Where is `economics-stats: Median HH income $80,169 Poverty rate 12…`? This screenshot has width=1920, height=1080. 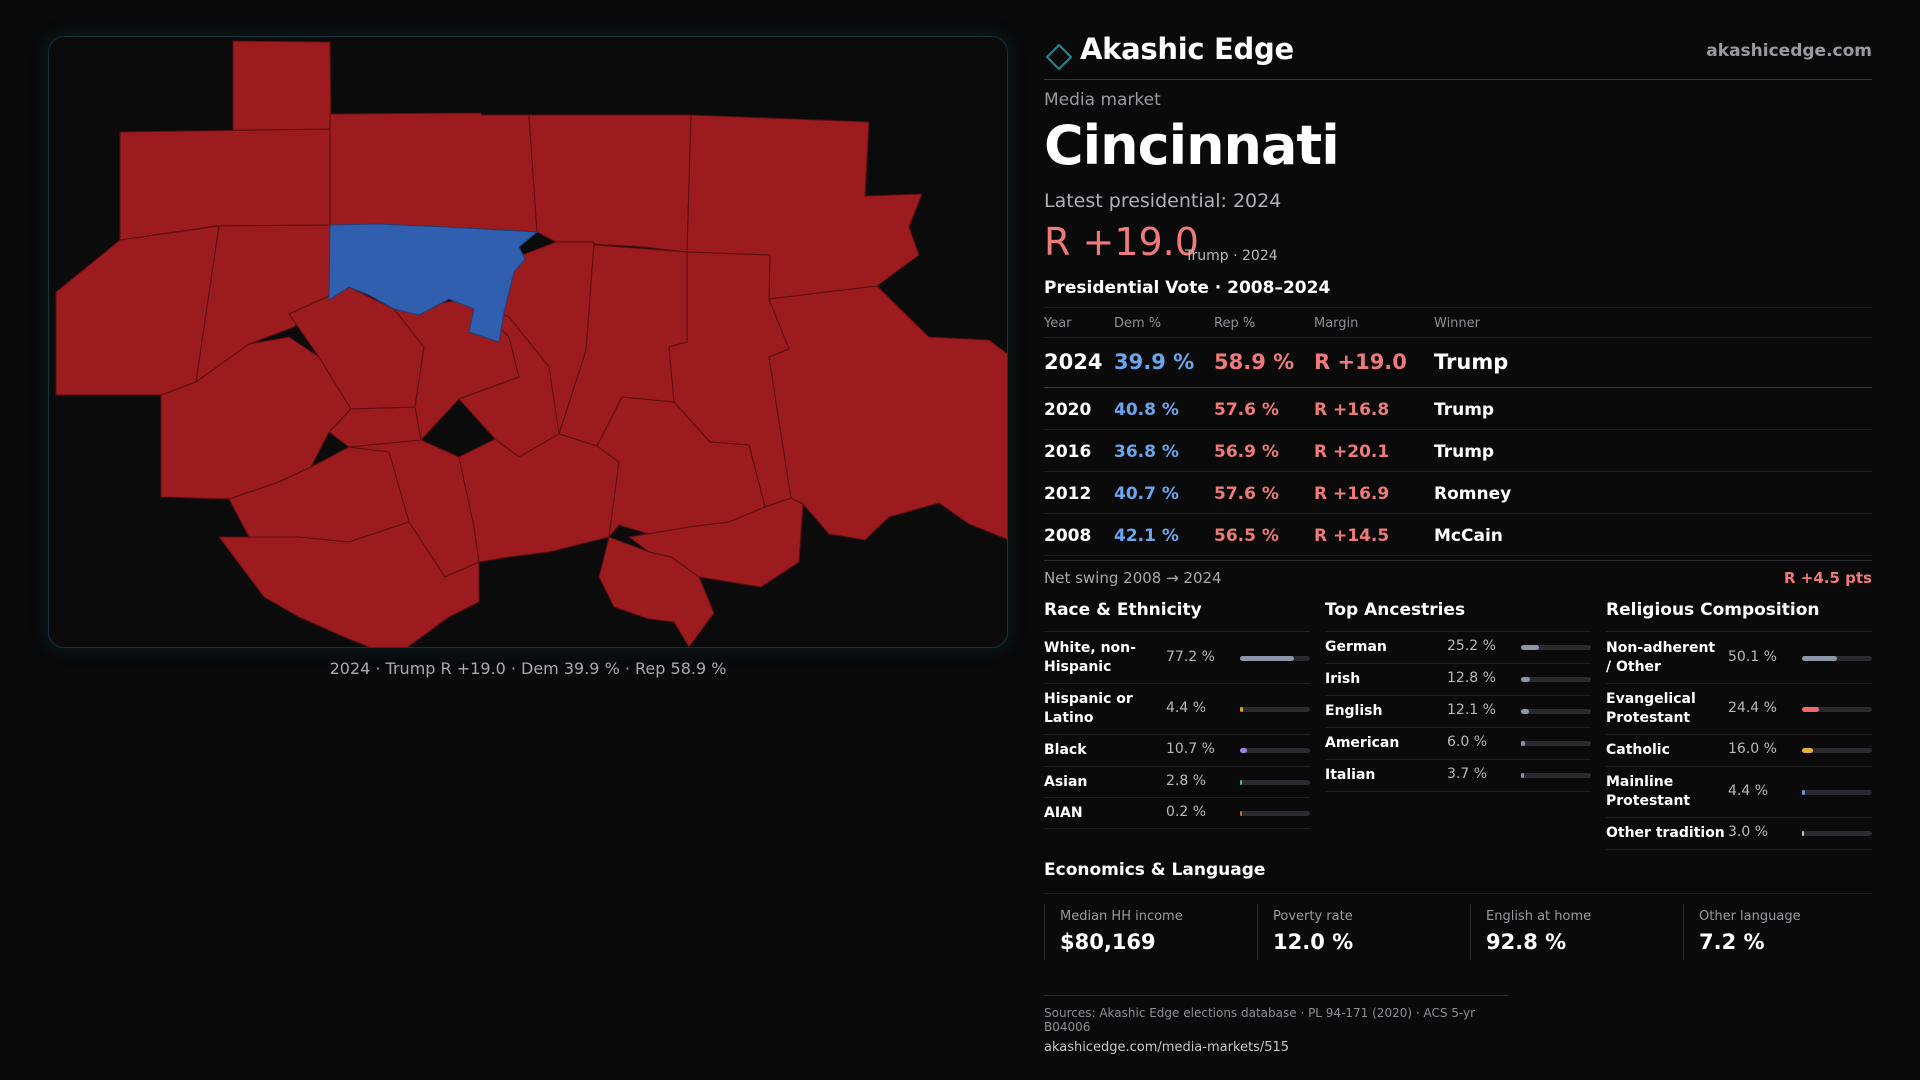 economics-stats: Median HH income $80,169 Poverty rate 12… is located at coordinates (1458, 928).